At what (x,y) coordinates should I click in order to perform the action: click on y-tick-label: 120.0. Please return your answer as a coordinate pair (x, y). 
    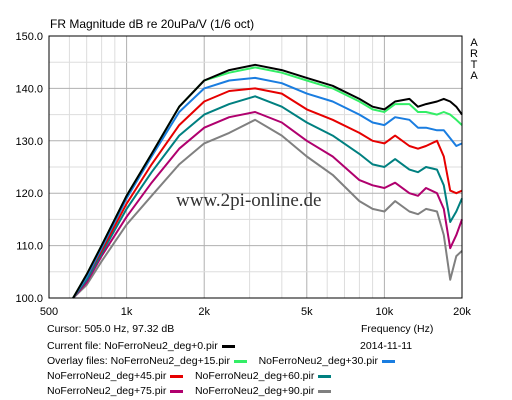
    Looking at the image, I should click on (29, 194).